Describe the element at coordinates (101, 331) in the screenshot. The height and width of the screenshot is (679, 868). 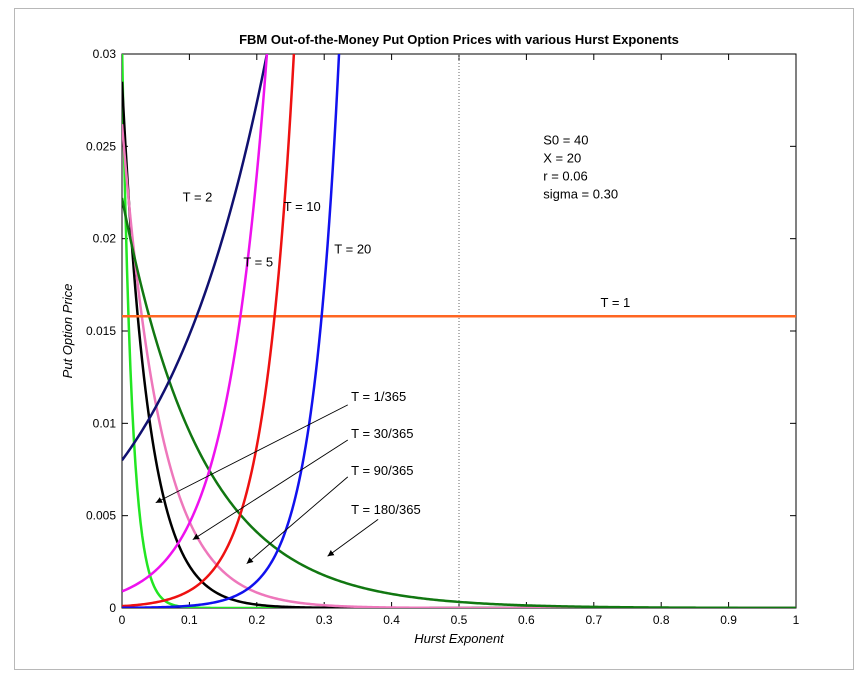
I see `y-tick-label: 0.015` at that location.